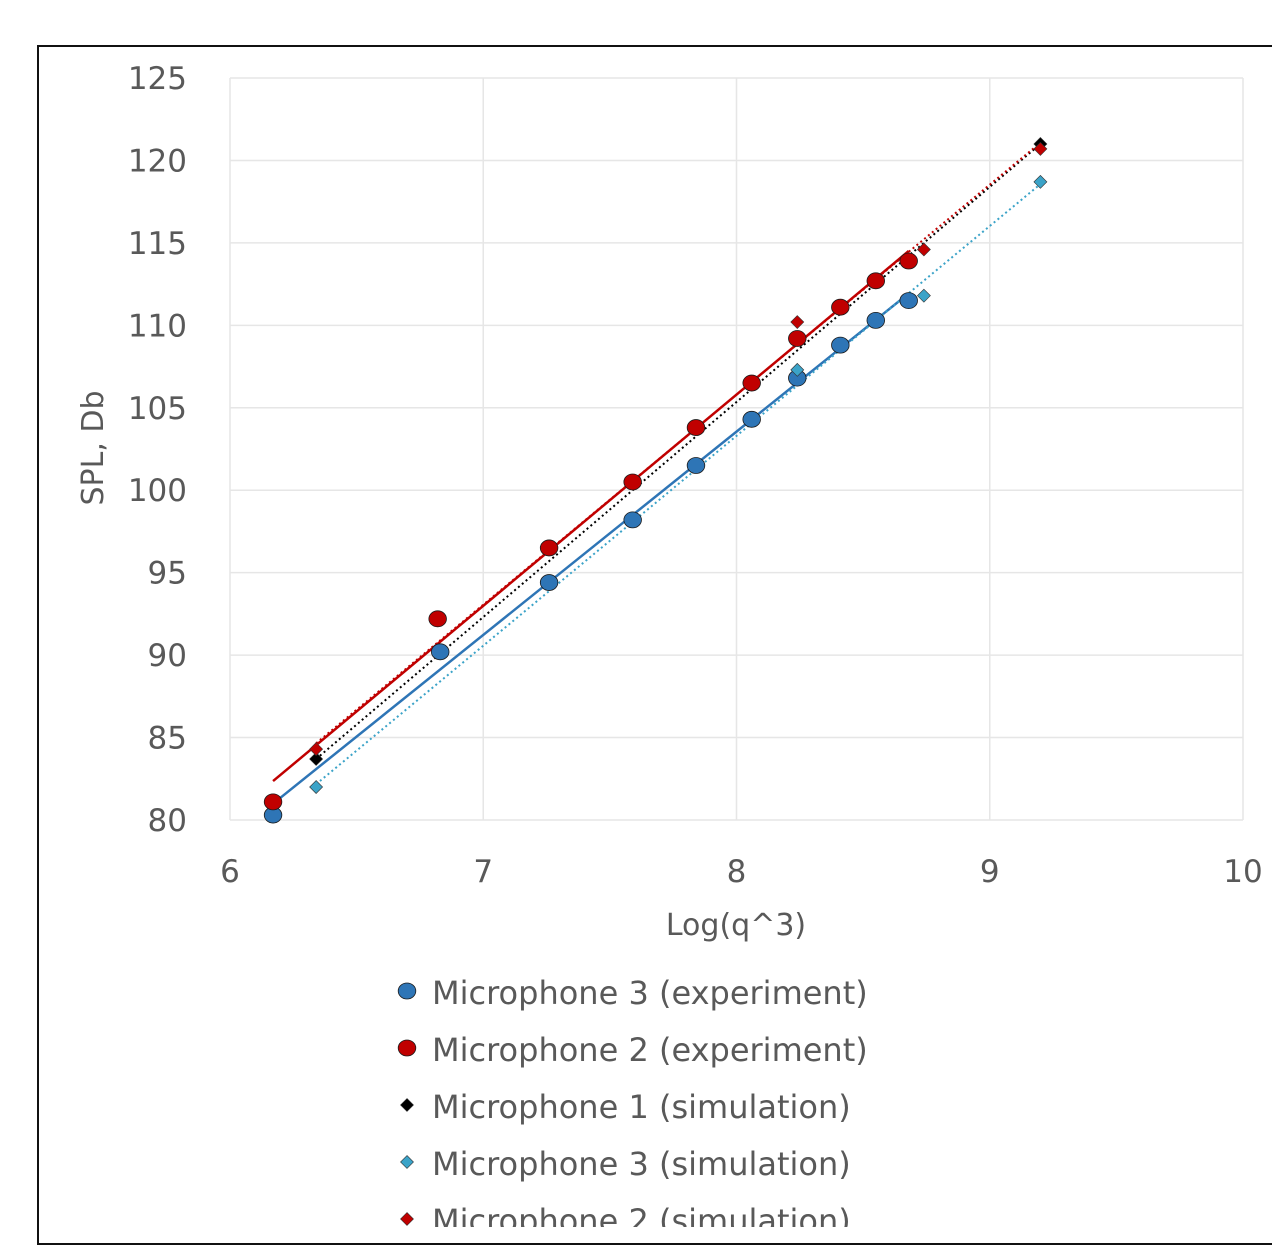  Describe the element at coordinates (157, 326) in the screenshot. I see `y-tick-label: 110` at that location.